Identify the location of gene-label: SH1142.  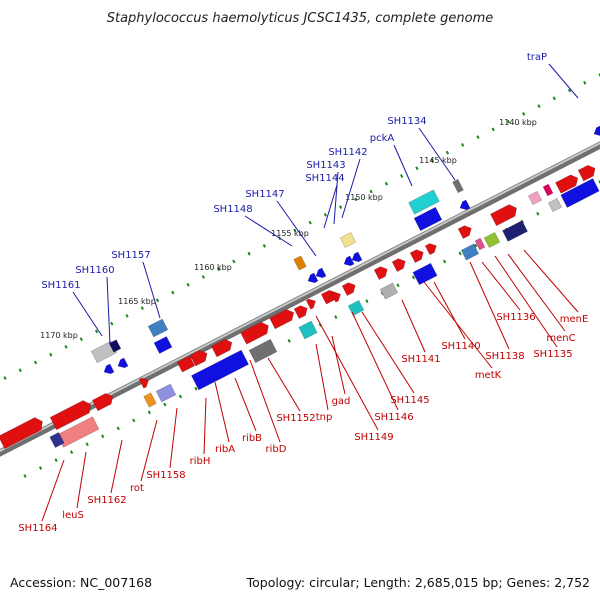
(347, 152).